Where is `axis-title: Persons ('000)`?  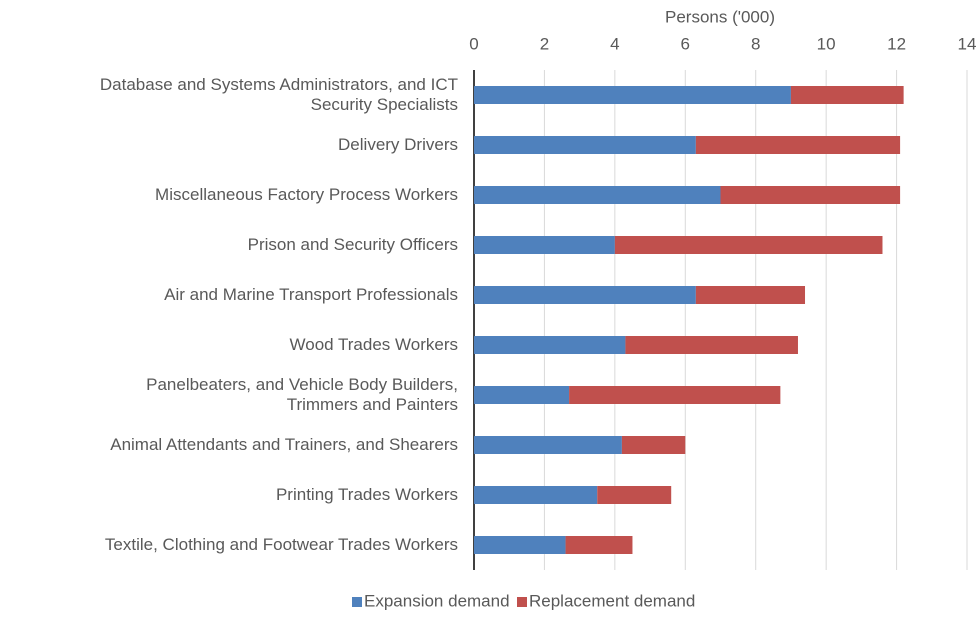
axis-title: Persons ('000) is located at coordinates (720, 16).